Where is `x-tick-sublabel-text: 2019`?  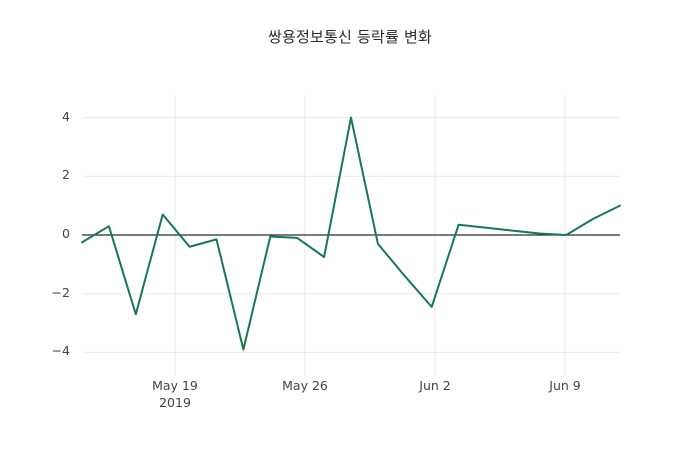
x-tick-sublabel-text: 2019 is located at coordinates (175, 402).